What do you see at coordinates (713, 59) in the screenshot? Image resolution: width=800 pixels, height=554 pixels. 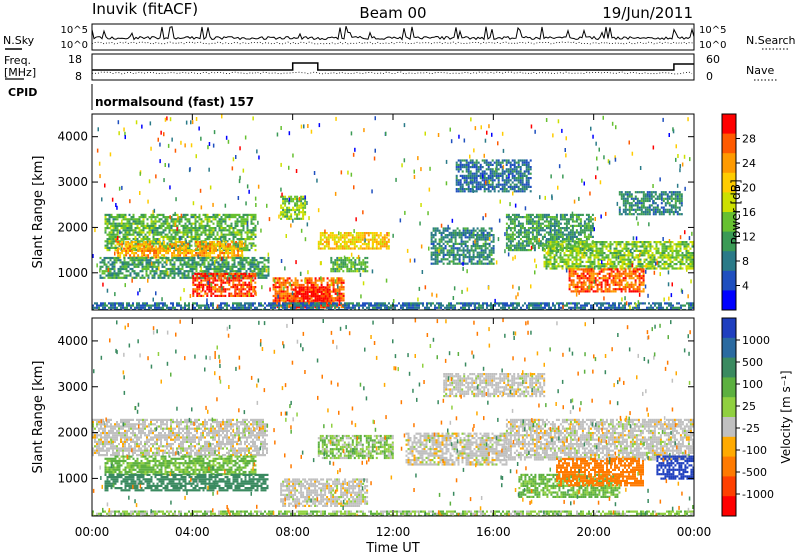 I see `nave-tick-top: 60` at bounding box center [713, 59].